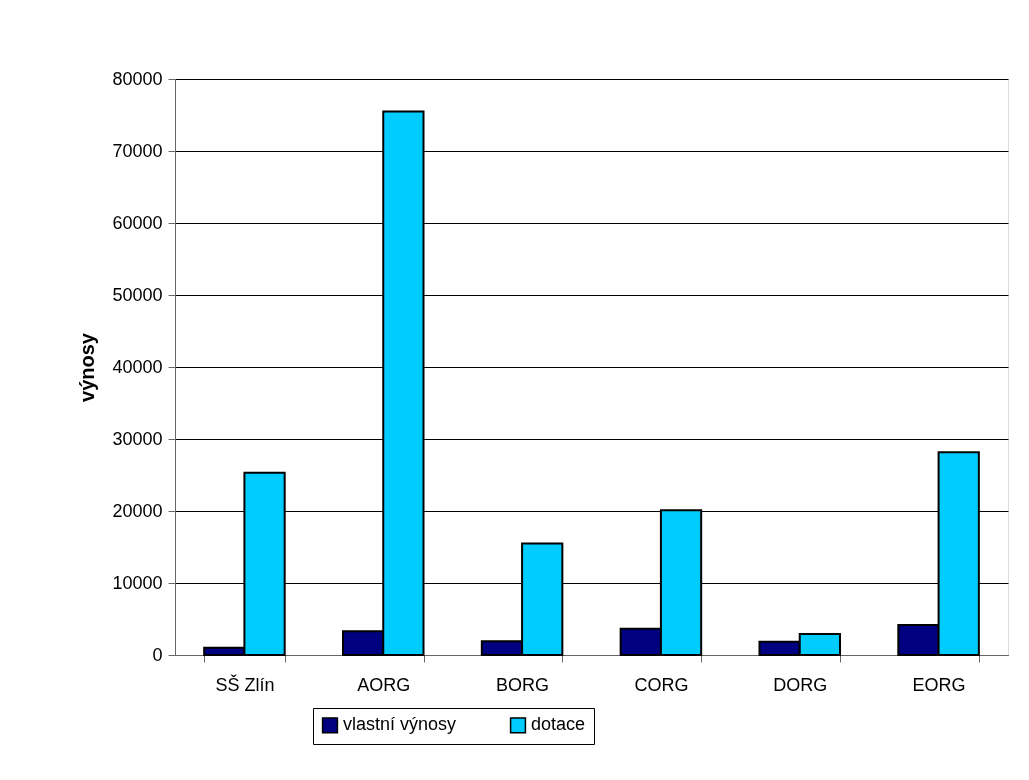  What do you see at coordinates (137, 438) in the screenshot?
I see `y-tick-label: 30000` at bounding box center [137, 438].